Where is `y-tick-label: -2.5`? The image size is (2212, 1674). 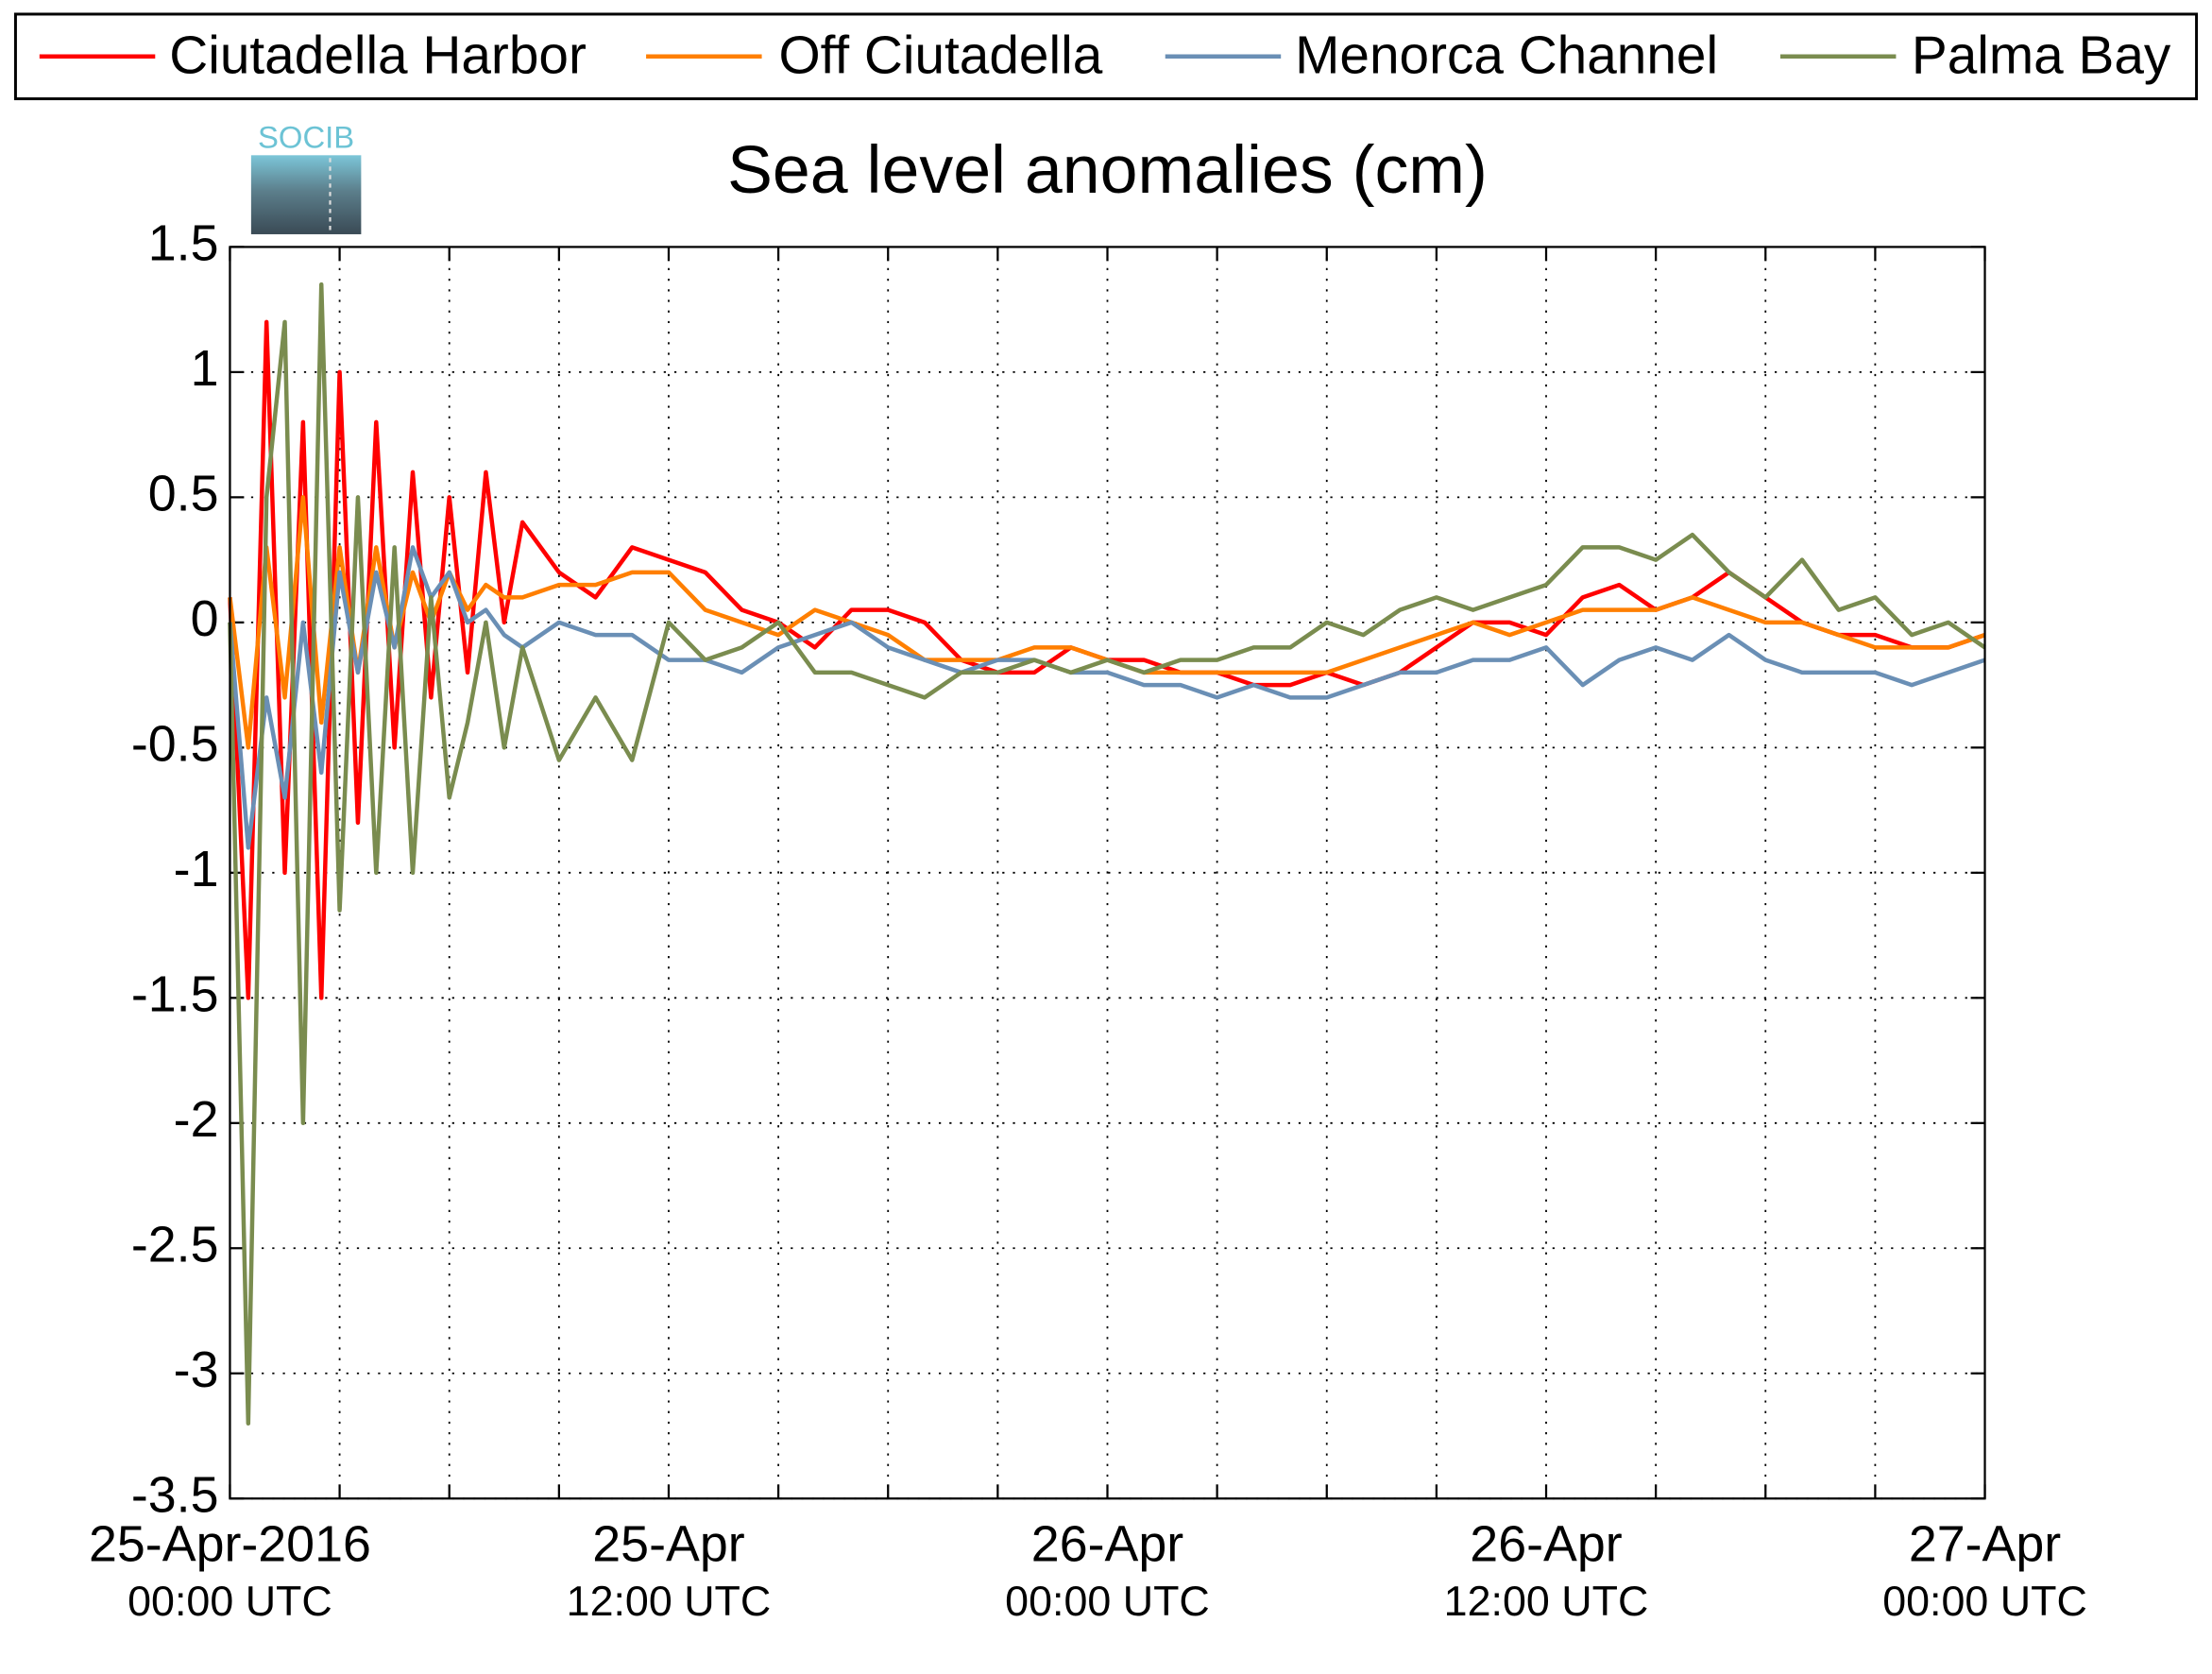
y-tick-label: -2.5 is located at coordinates (175, 1244).